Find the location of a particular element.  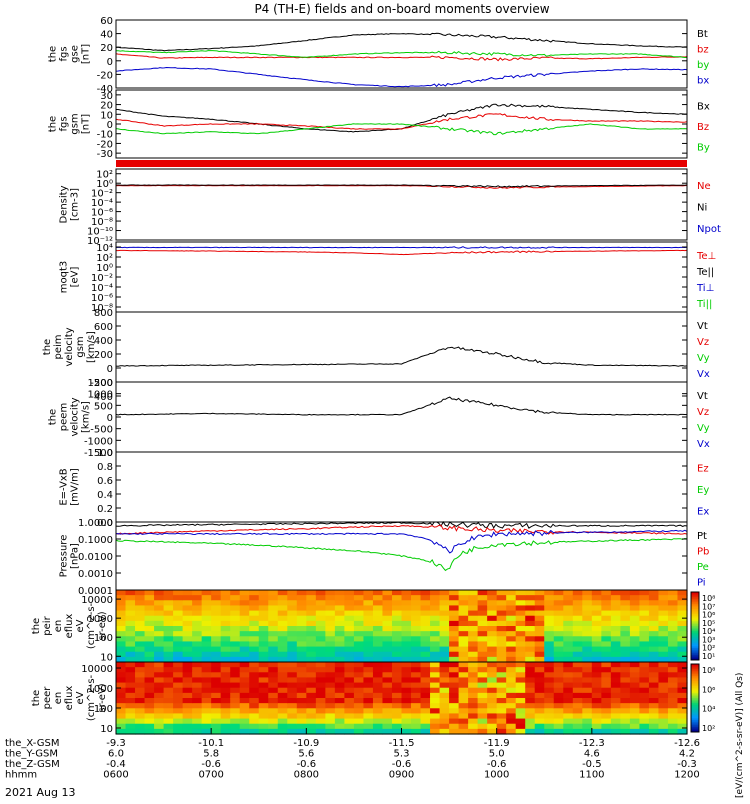

legend-entry: Te|| is located at coordinates (705, 272).